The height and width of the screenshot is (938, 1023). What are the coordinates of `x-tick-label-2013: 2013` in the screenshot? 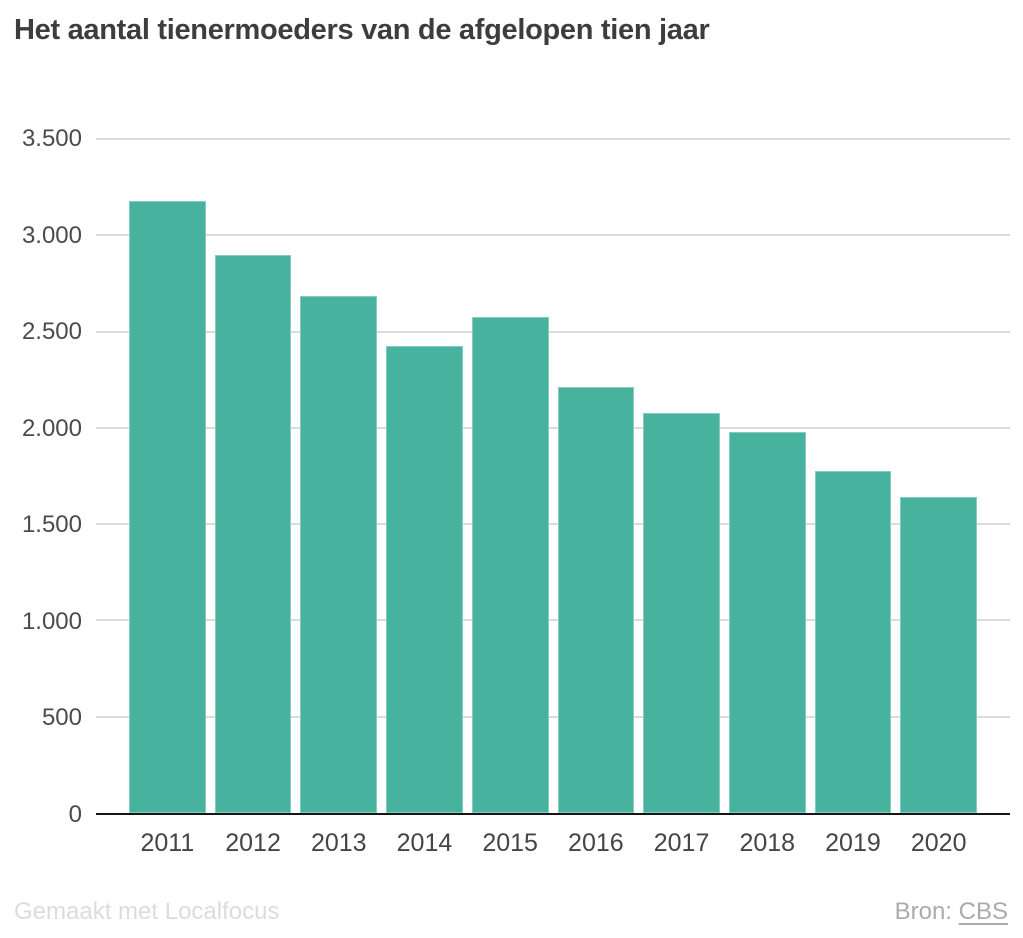 It's located at (338, 843).